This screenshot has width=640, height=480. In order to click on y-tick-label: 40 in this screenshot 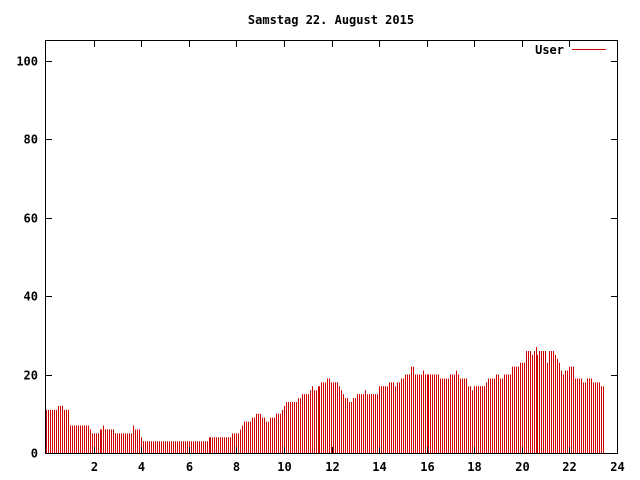, I will do `click(31, 297)`.